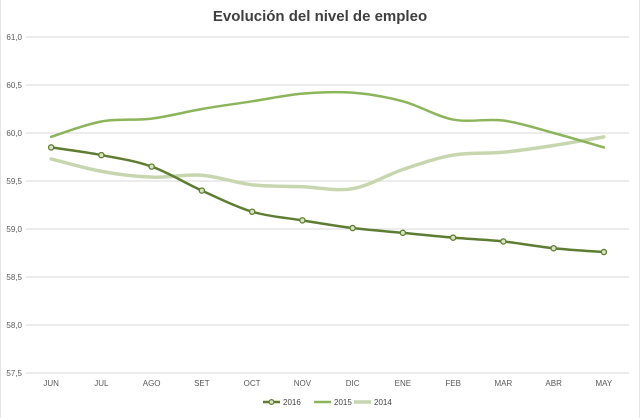 This screenshot has height=418, width=640. I want to click on series-line-2015, so click(327, 119).